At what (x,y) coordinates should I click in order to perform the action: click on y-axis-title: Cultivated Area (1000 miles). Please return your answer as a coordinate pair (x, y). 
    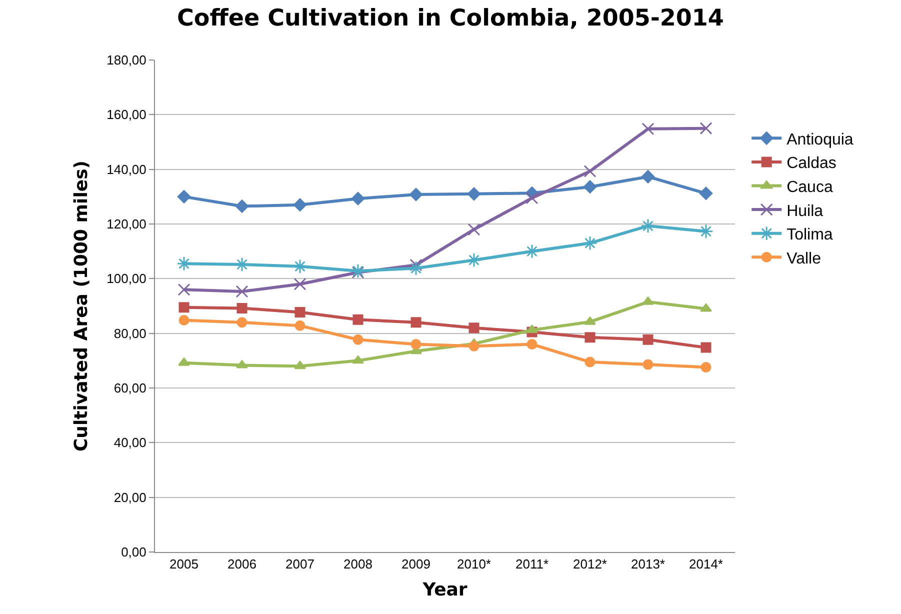
    Looking at the image, I should click on (81, 306).